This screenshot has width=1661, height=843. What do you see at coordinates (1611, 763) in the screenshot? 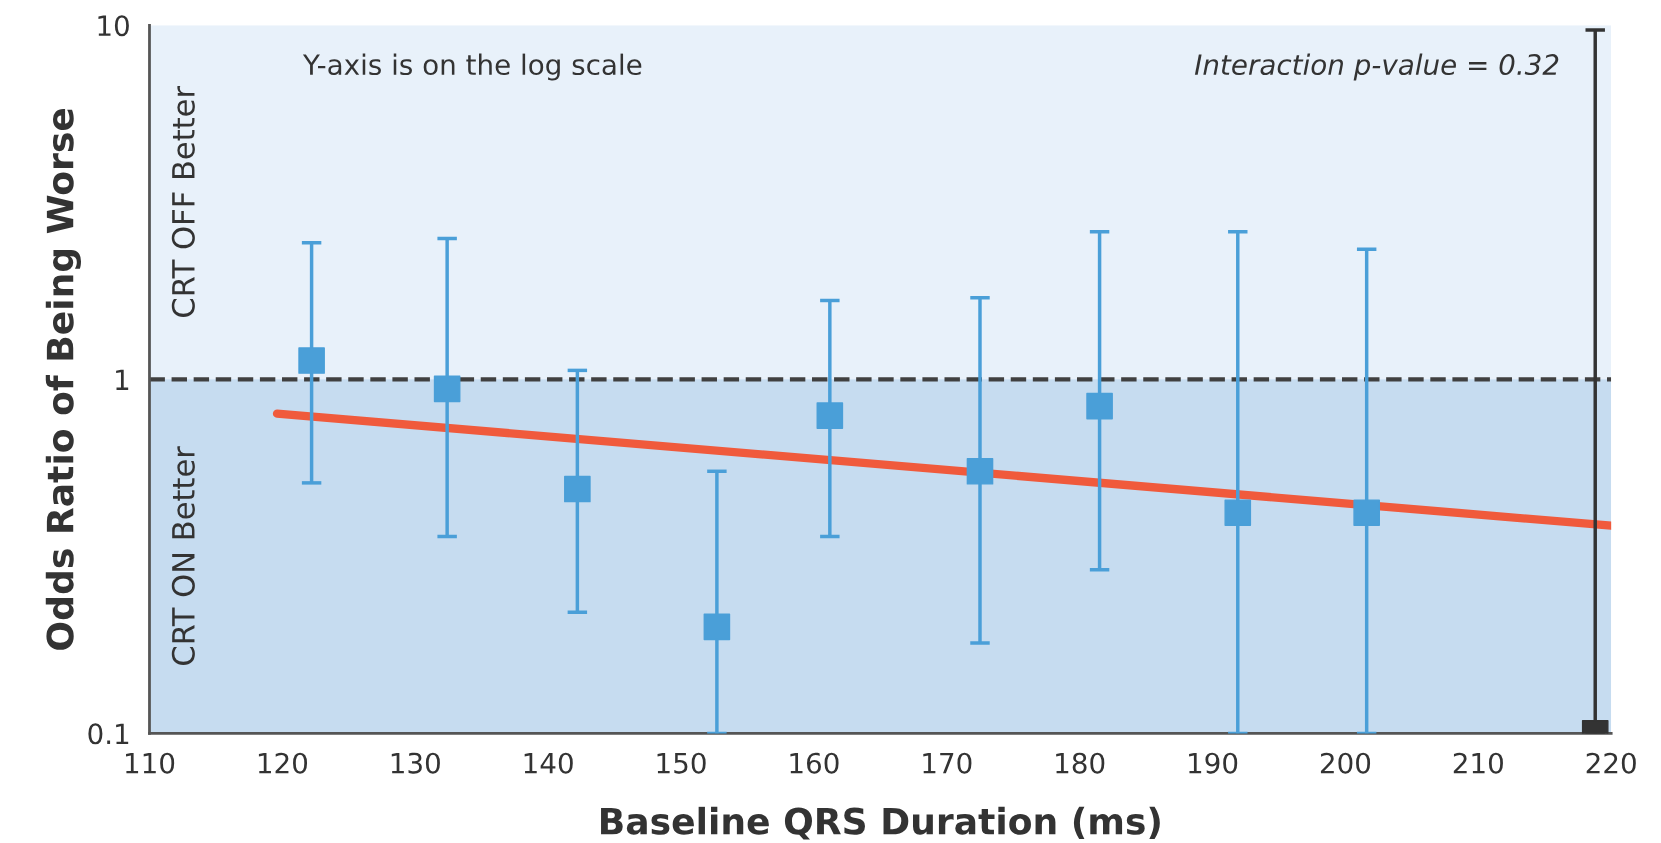
I see `x-tick-label: 220` at bounding box center [1611, 763].